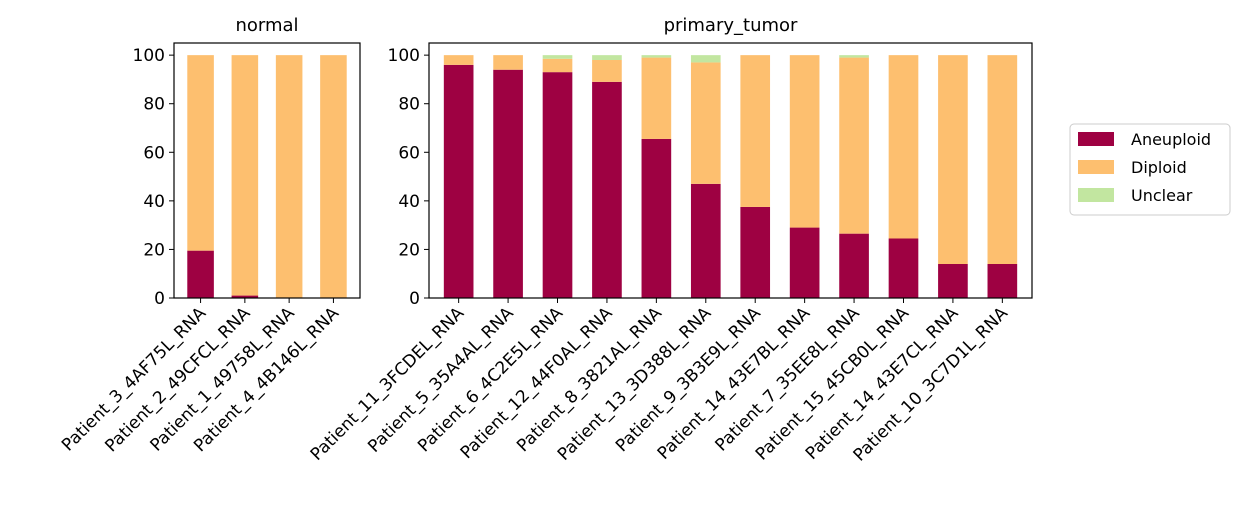  What do you see at coordinates (1171, 139) in the screenshot?
I see `legend-label-aneuploid: Aneuploid` at bounding box center [1171, 139].